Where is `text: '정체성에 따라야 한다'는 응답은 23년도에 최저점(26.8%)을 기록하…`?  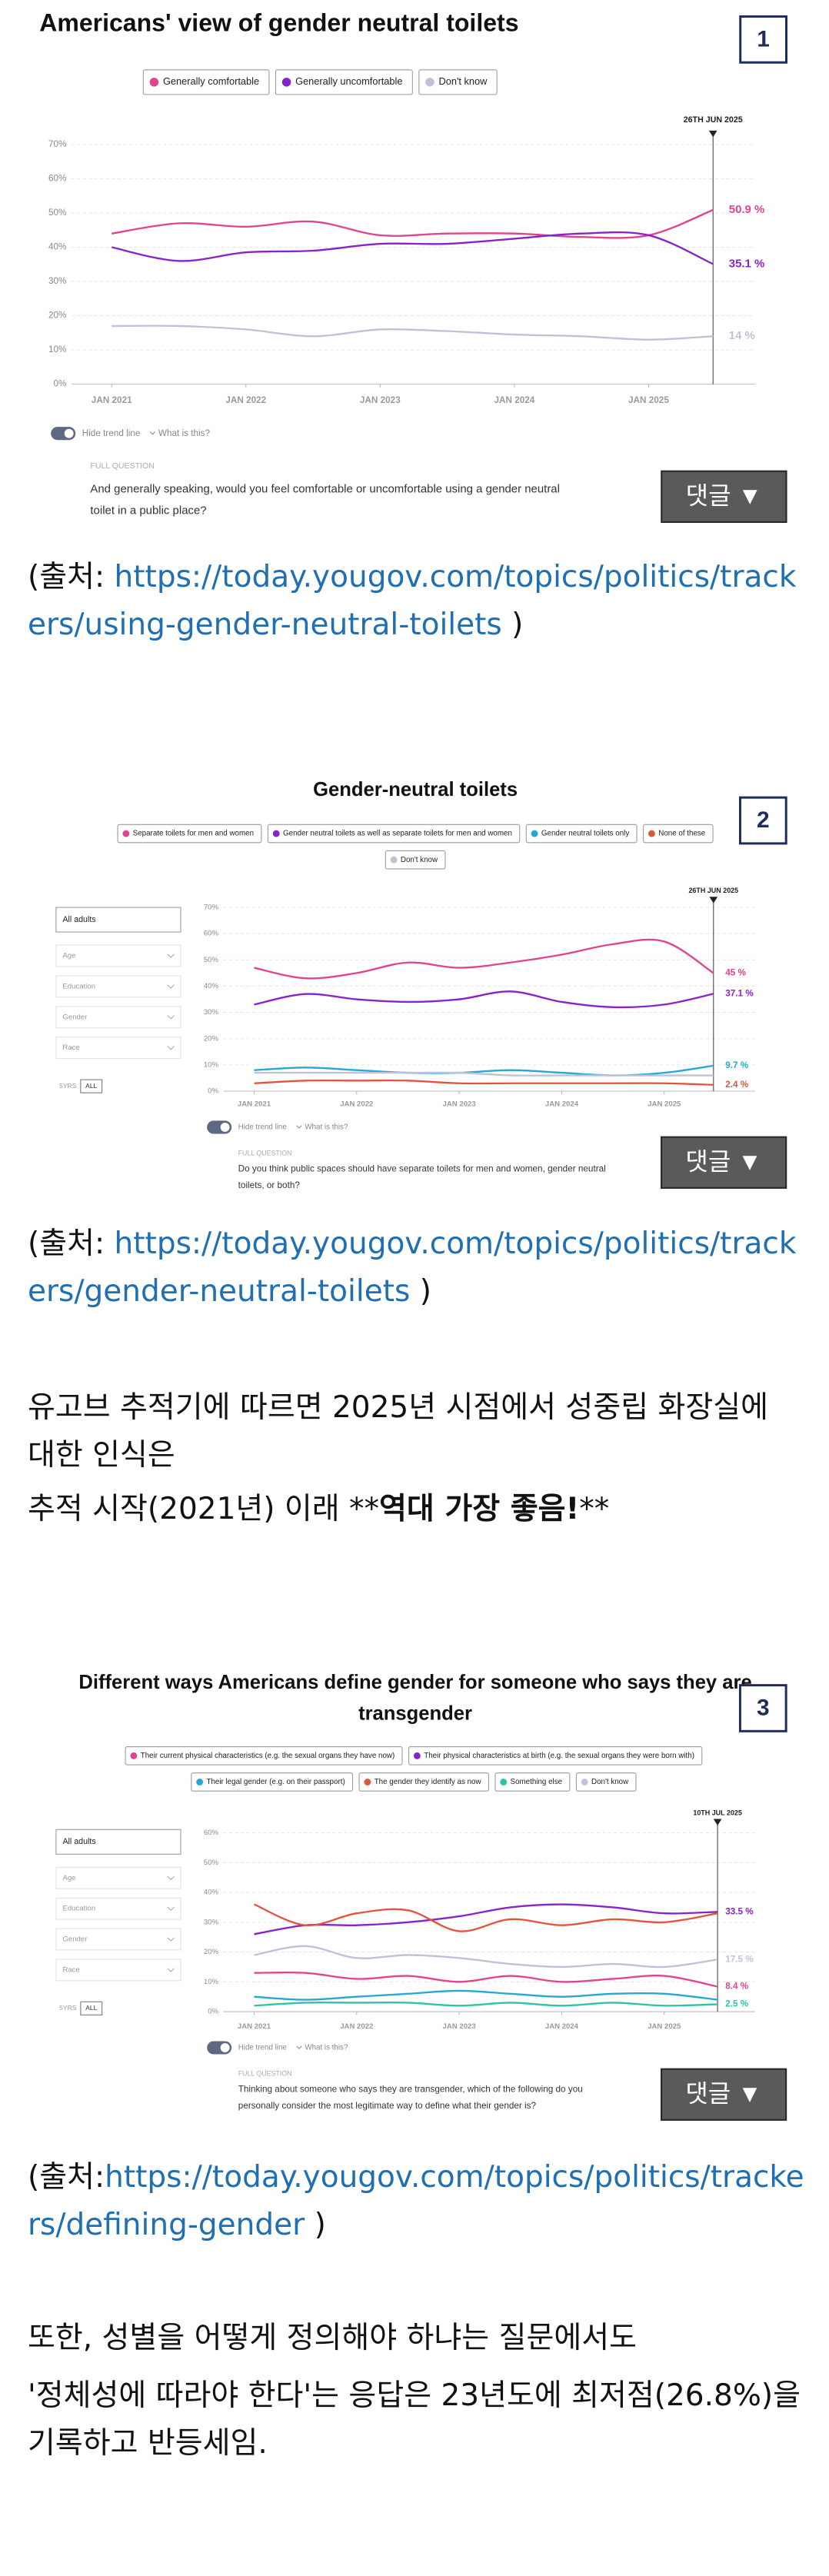
text: '정체성에 따라야 한다'는 응답은 23년도에 최저점(26.8%)을 기록하… is located at coordinates (414, 2420).